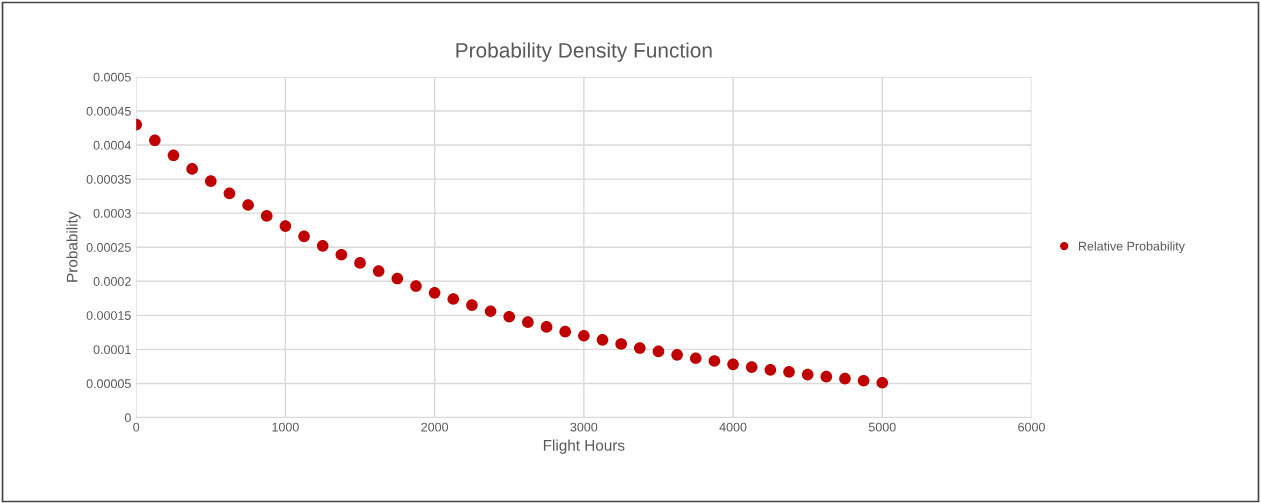 The image size is (1261, 503). I want to click on y-tick-label: 0.00005, so click(108, 384).